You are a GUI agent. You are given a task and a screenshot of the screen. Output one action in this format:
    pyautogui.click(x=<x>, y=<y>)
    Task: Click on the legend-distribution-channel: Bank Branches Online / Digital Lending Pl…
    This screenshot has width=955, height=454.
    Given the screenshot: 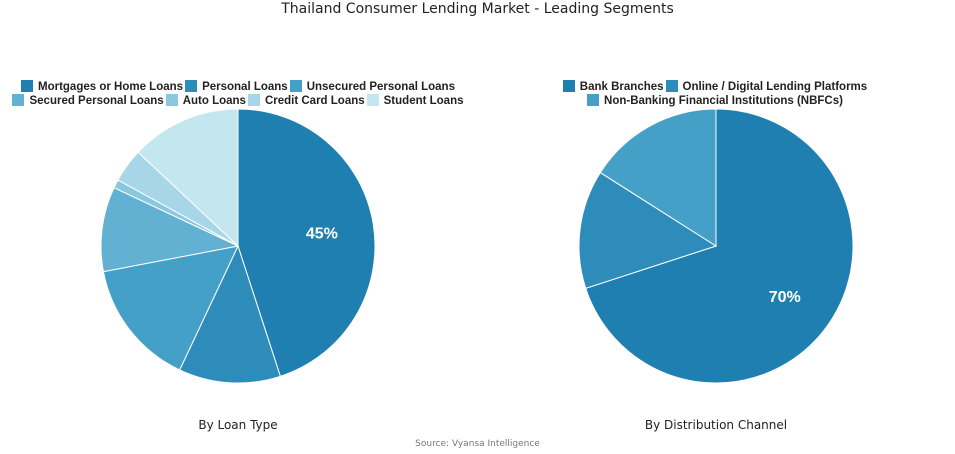 What is the action you would take?
    pyautogui.click(x=716, y=94)
    